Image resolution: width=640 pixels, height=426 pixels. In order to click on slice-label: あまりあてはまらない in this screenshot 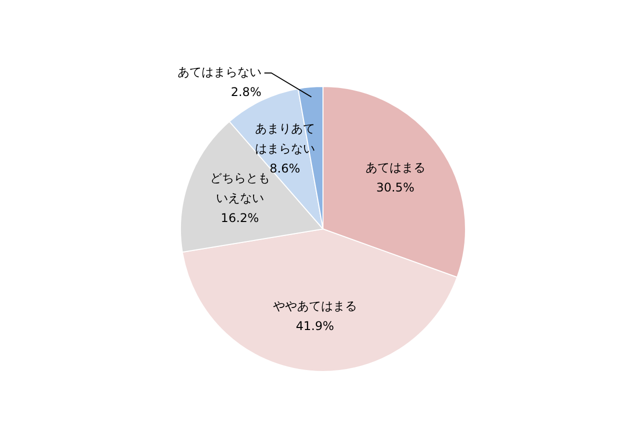, I will do `click(284, 138)`.